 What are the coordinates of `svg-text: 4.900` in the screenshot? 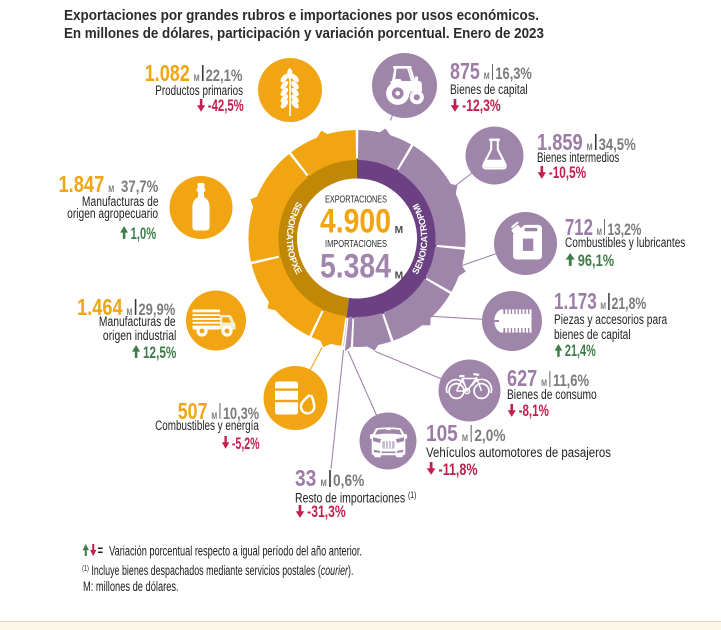 It's located at (355, 221).